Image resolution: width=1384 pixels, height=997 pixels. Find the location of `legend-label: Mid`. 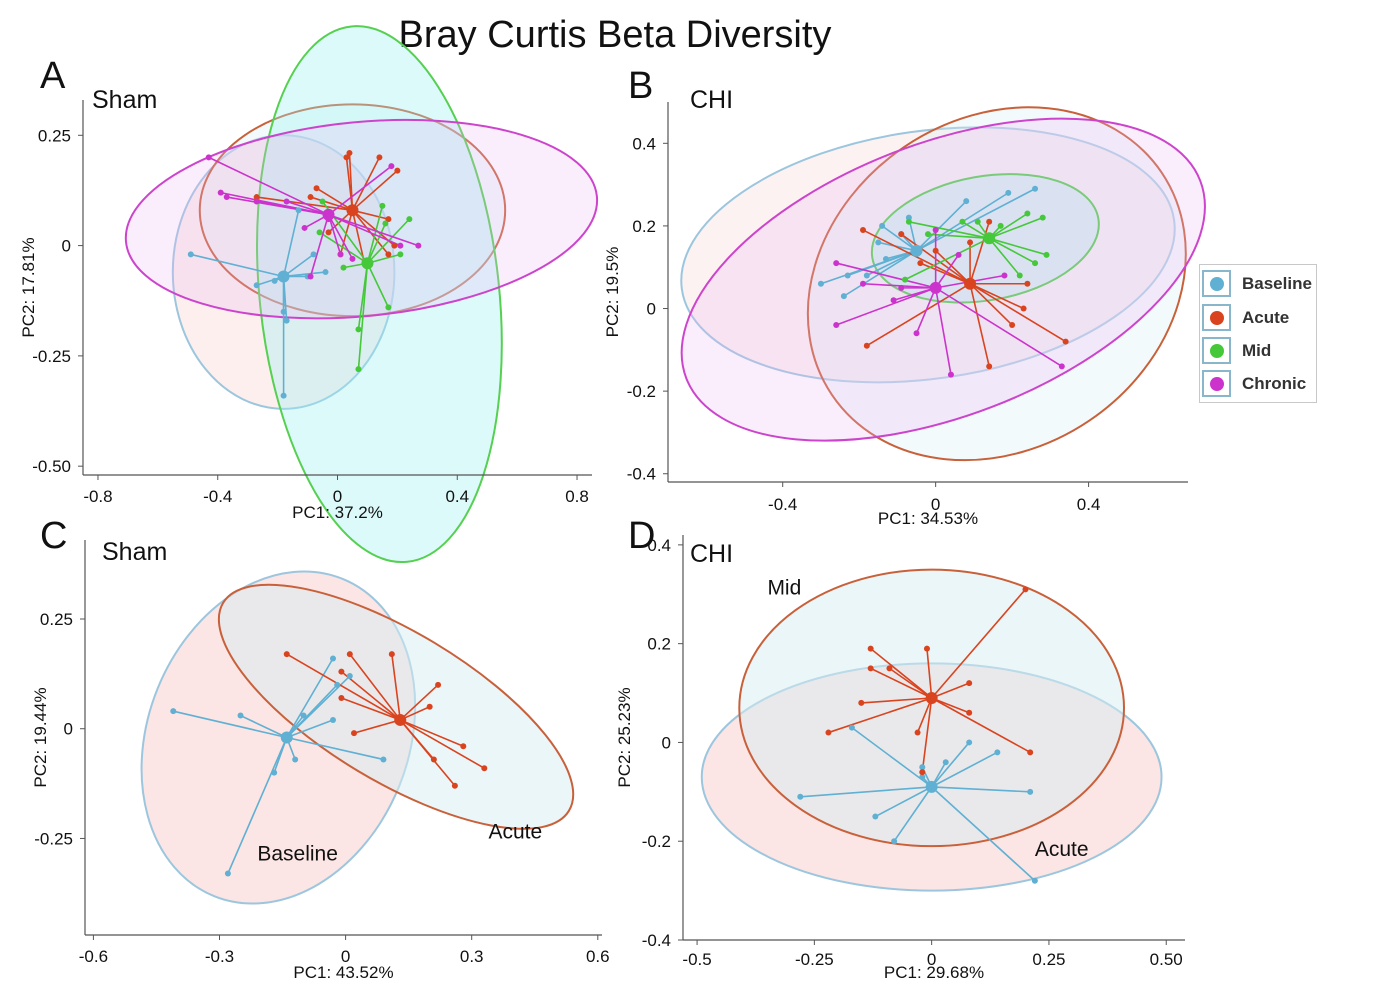

legend-label: Mid is located at coordinates (1257, 350).